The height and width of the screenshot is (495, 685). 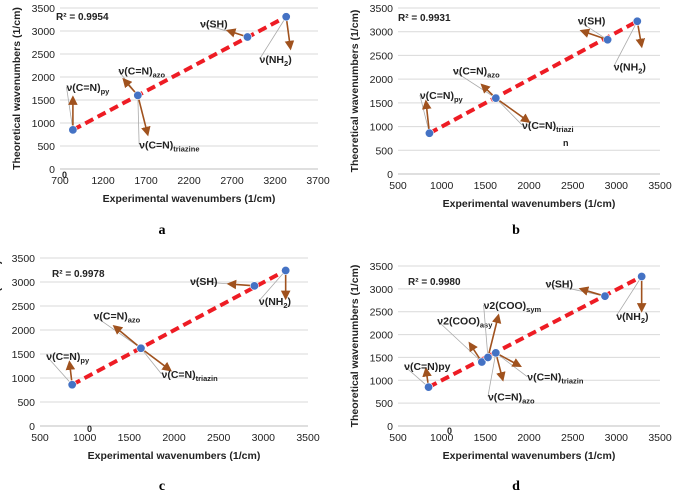 What do you see at coordinates (162, 486) in the screenshot?
I see `panel-letter: c` at bounding box center [162, 486].